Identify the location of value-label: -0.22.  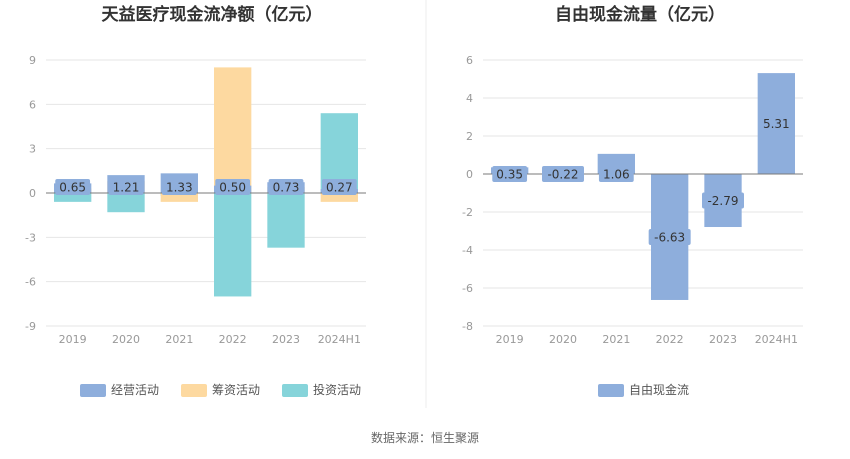
(562, 175).